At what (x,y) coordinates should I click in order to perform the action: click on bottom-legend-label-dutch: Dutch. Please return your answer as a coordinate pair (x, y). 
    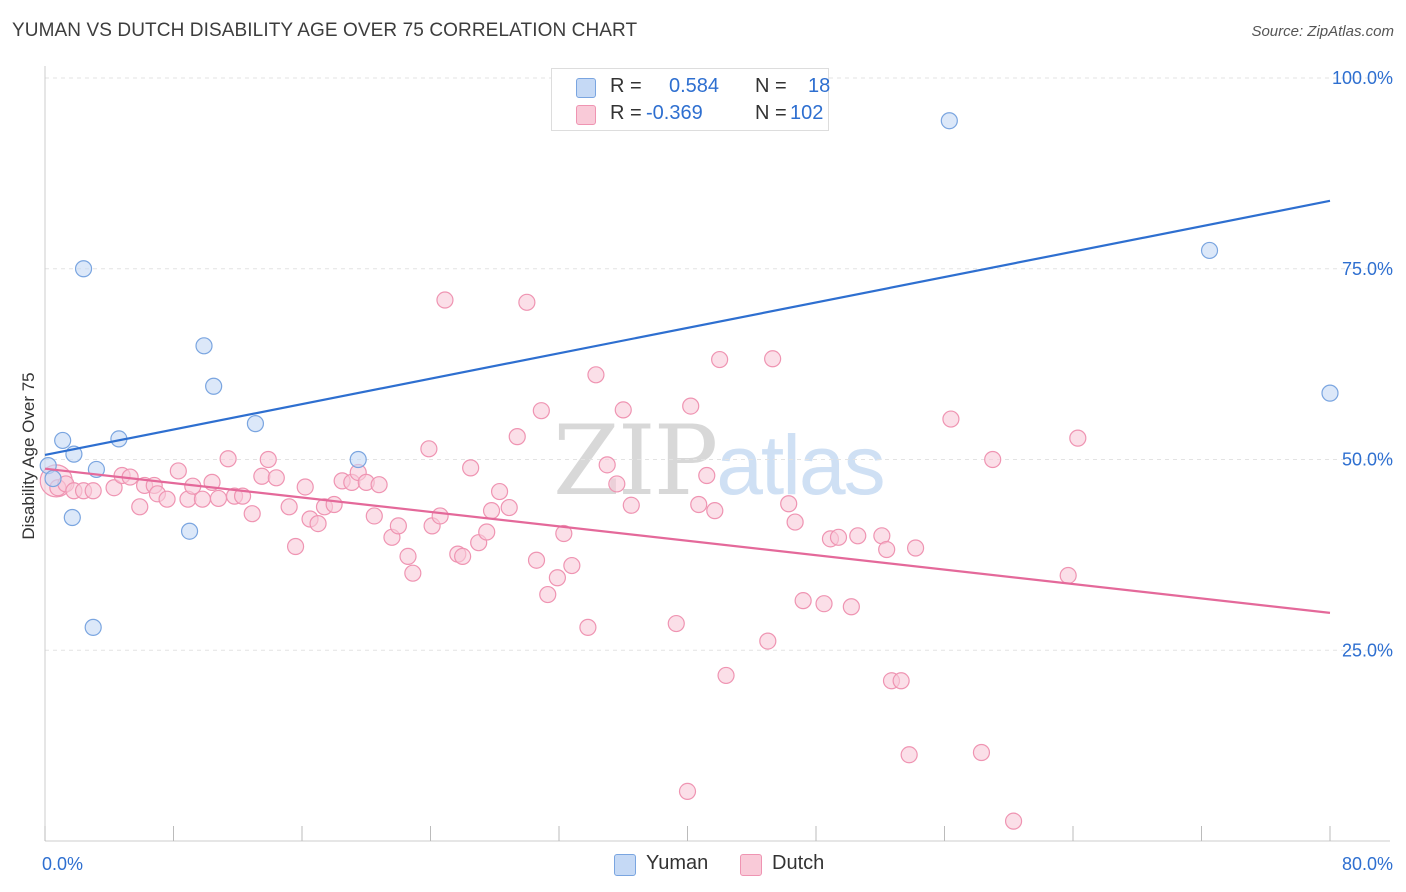
    Looking at the image, I should click on (798, 863).